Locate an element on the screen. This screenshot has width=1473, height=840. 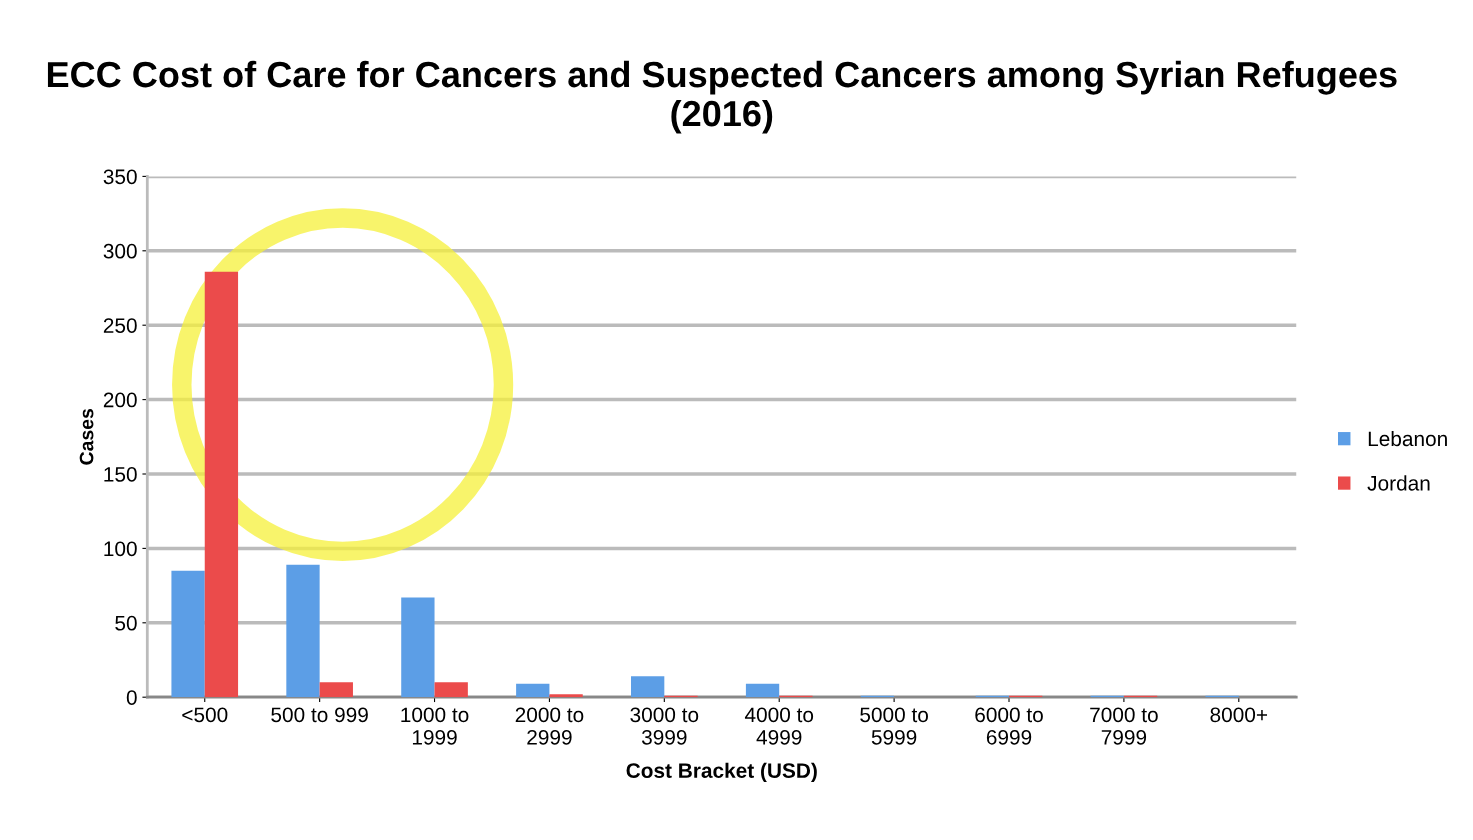
legend-label: Jordan is located at coordinates (1398, 483).